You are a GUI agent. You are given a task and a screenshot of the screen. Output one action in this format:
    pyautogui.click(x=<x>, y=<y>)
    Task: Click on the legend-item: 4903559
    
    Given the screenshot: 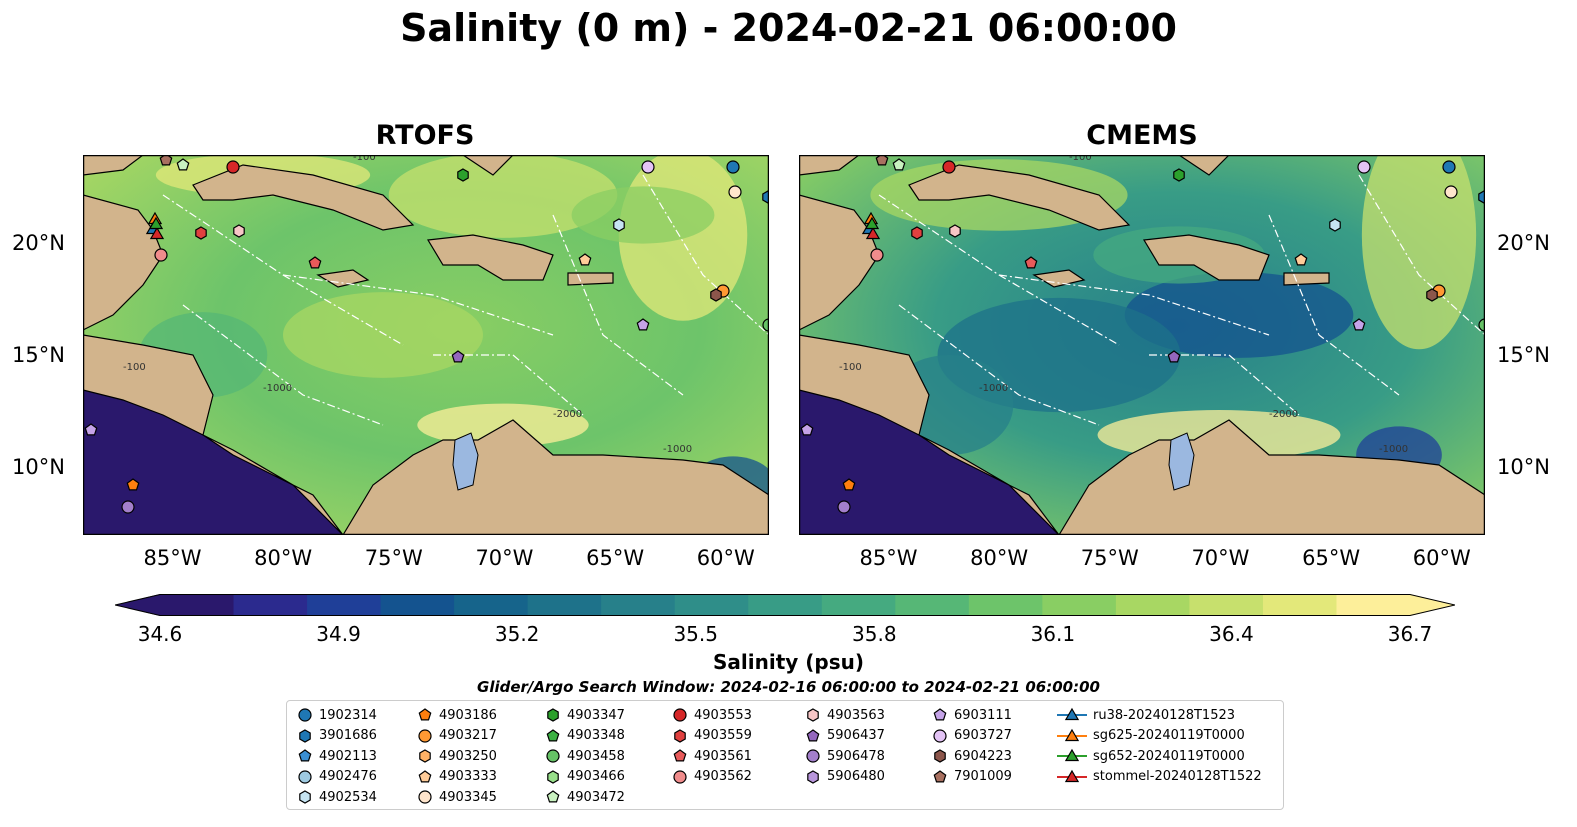 What is the action you would take?
    pyautogui.click(x=712, y=736)
    